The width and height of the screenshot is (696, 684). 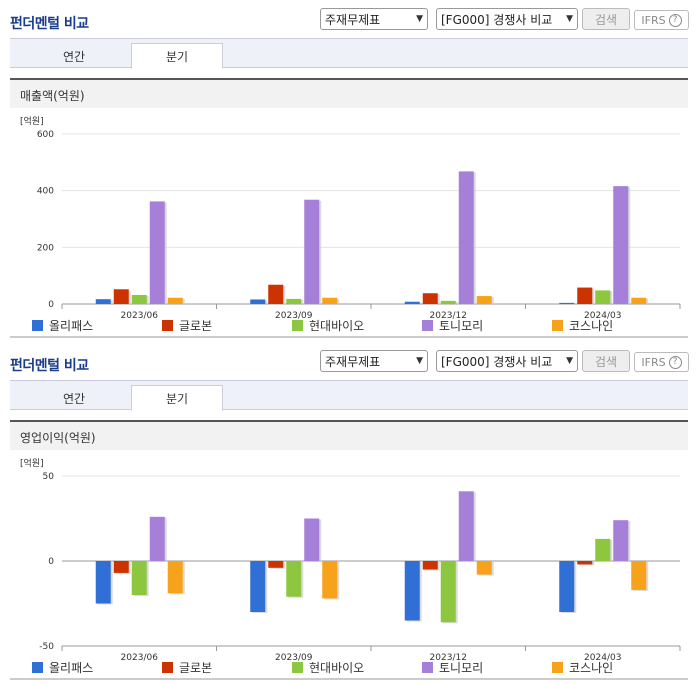 I want to click on y-tick-label: -50, so click(x=46, y=647).